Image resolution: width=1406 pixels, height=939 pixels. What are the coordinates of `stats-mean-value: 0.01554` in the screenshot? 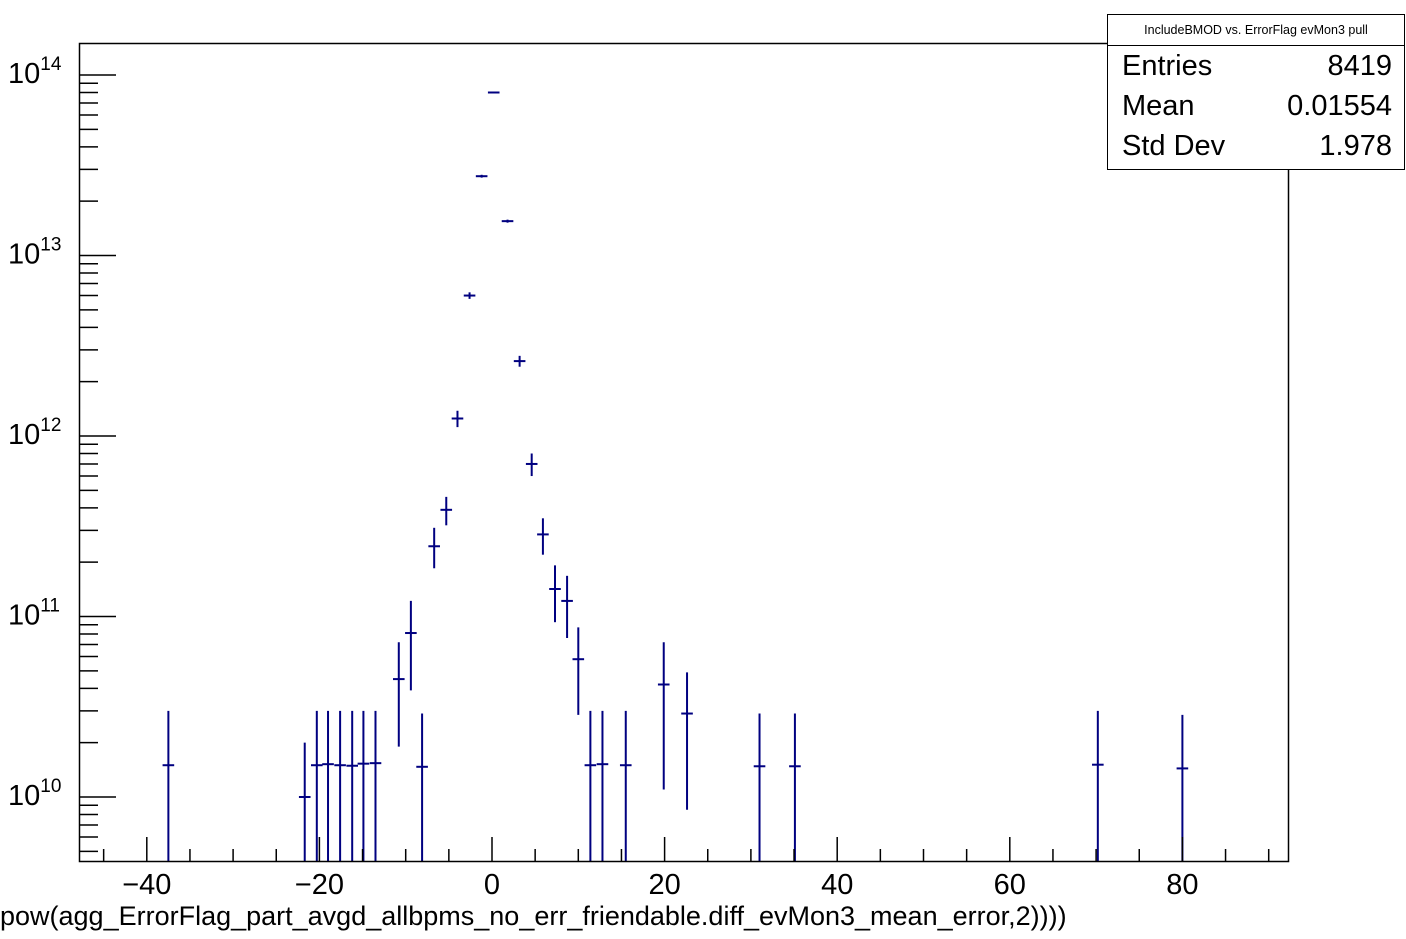 It's located at (1339, 106).